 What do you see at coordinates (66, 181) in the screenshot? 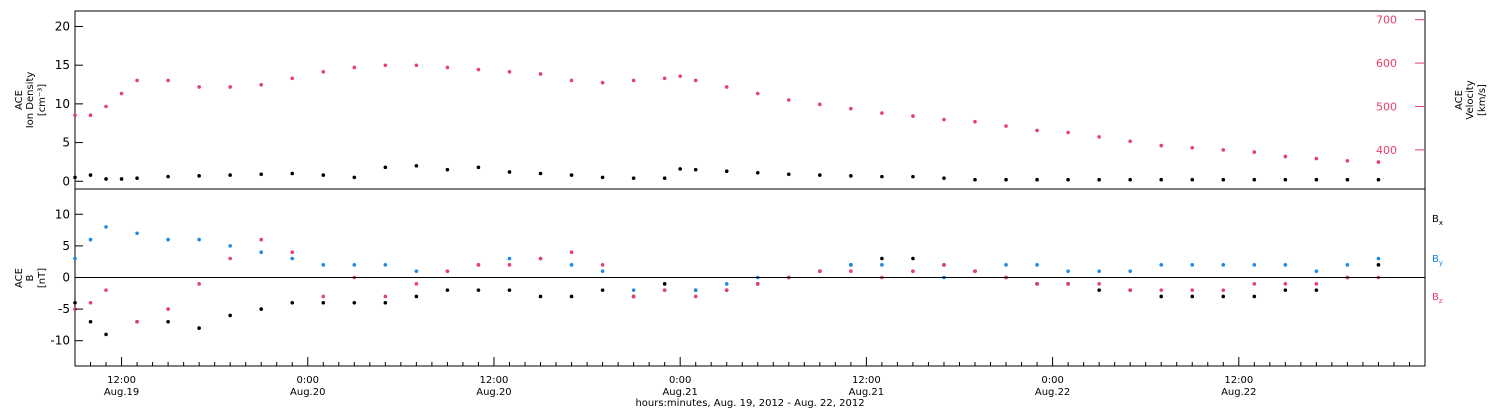
I see `top-left-tick-label-0: 0` at bounding box center [66, 181].